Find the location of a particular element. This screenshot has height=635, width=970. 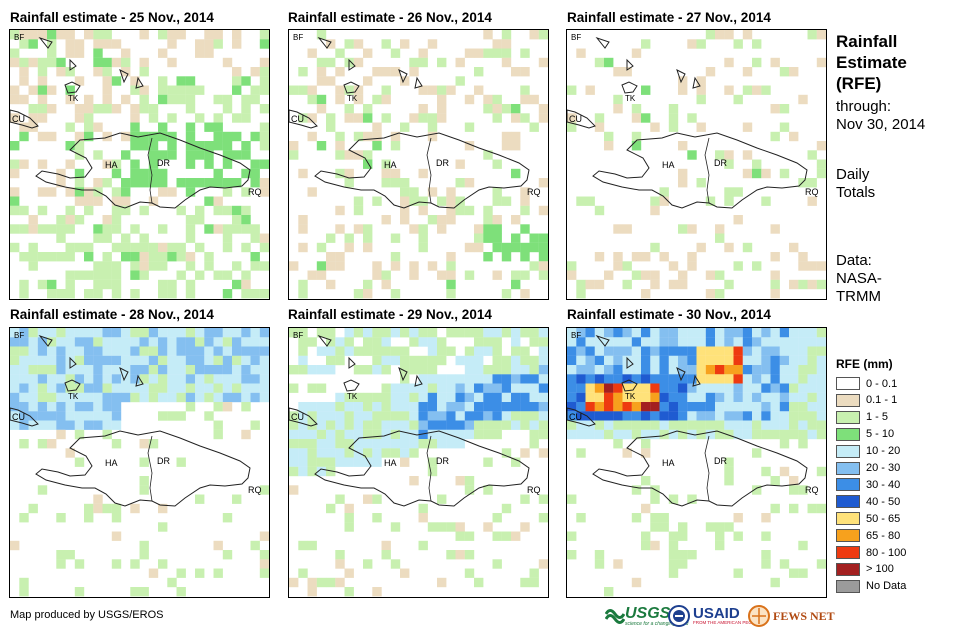

legend-item: 40 - 50 is located at coordinates (868, 501).